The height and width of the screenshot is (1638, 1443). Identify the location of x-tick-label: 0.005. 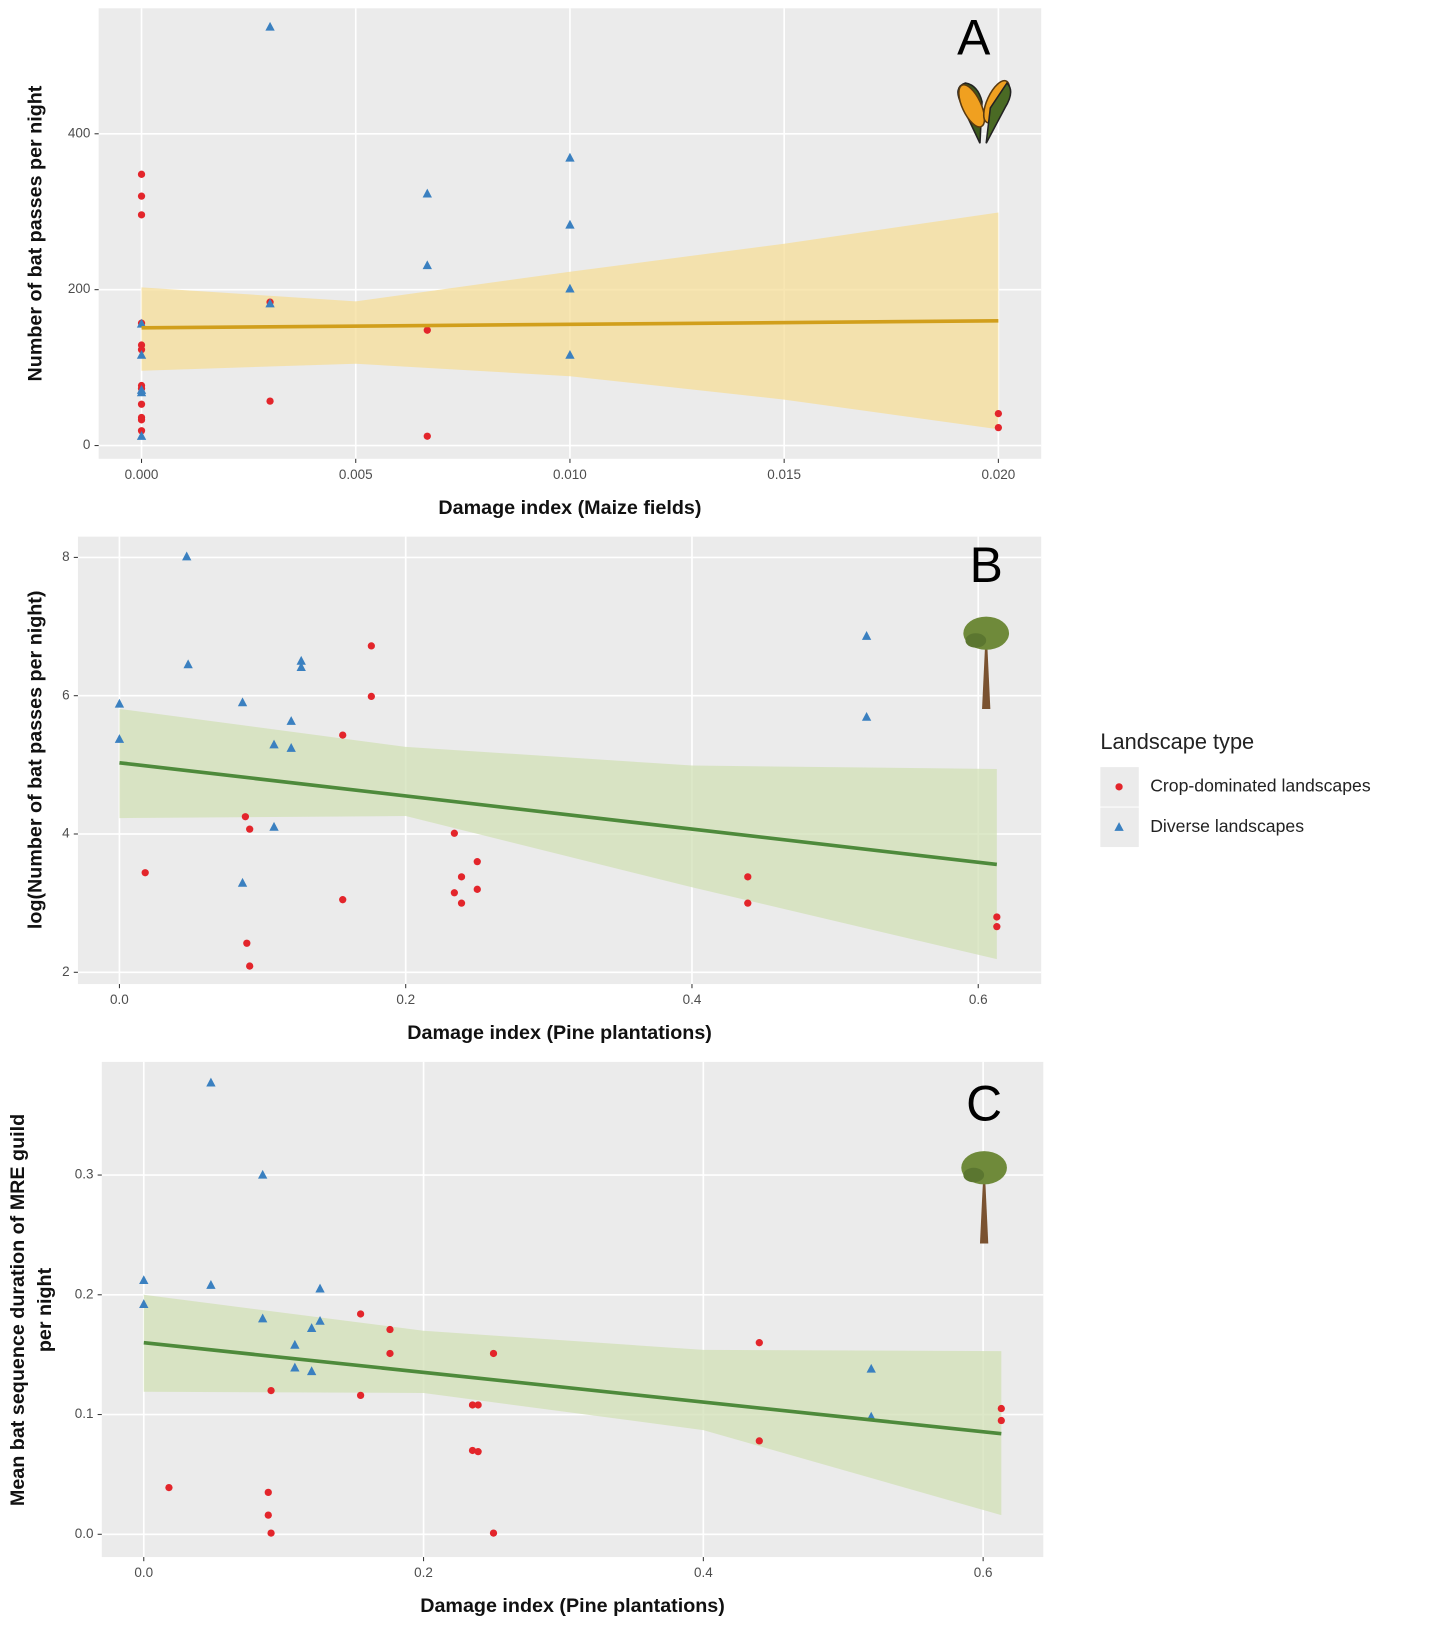
(356, 474).